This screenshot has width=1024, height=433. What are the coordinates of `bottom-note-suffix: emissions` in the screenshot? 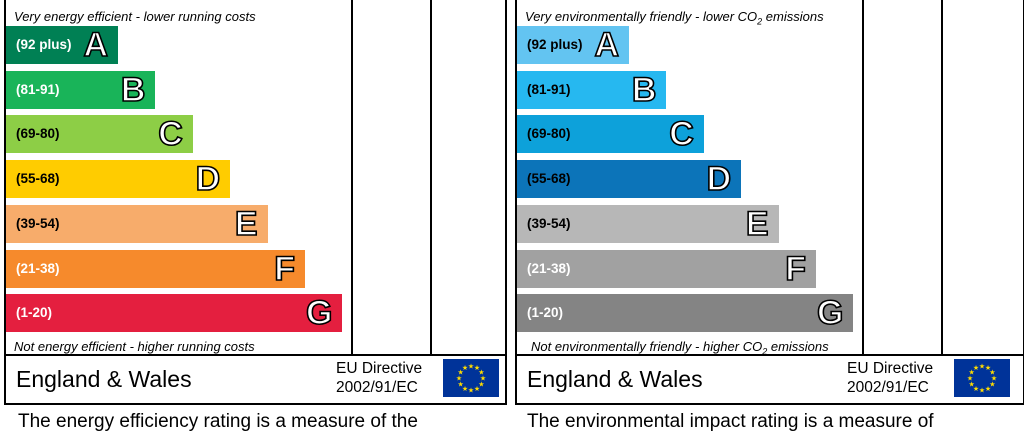 It's located at (798, 346).